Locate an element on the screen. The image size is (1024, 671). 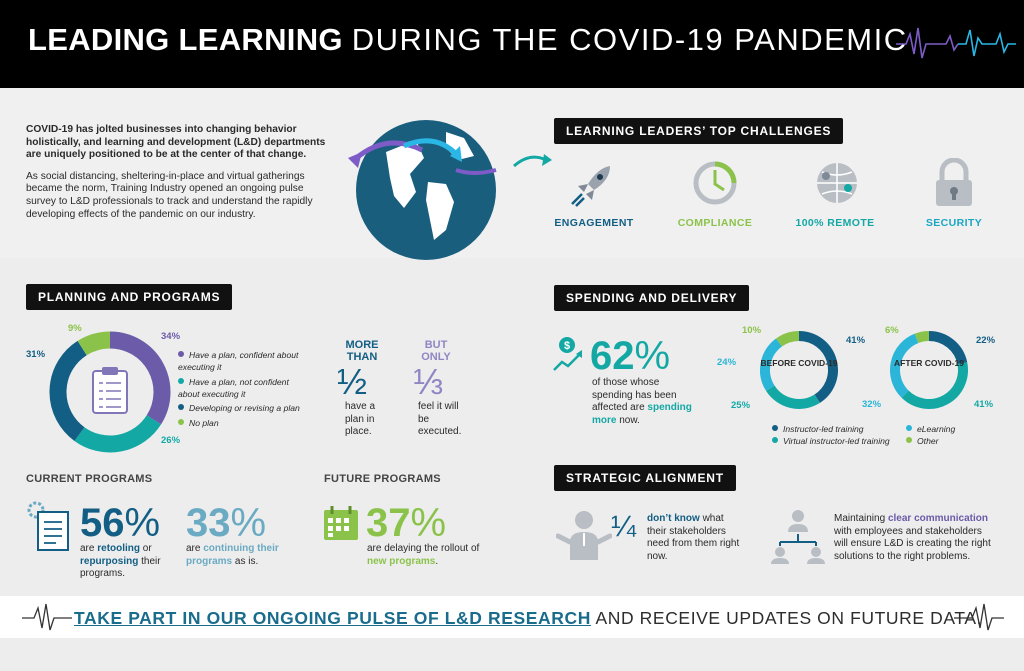
future-programs-title: FUTURE PROGRAMS is located at coordinates (382, 479).